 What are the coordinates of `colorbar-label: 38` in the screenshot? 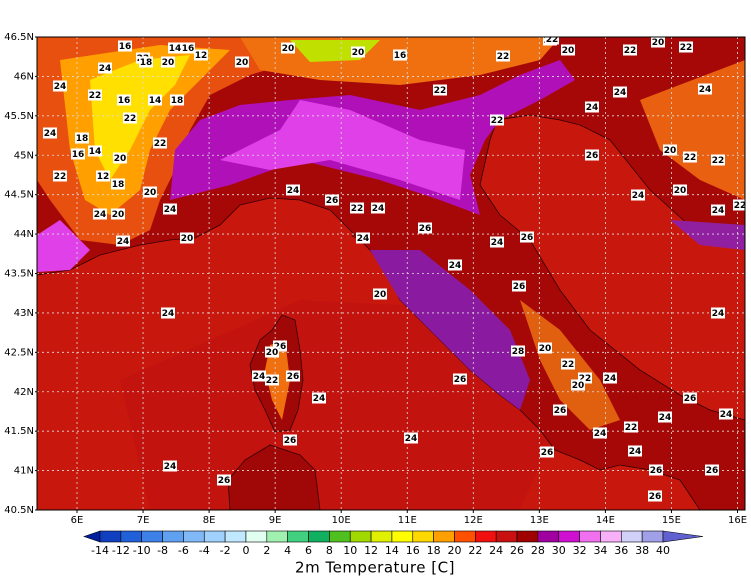 It's located at (642, 550).